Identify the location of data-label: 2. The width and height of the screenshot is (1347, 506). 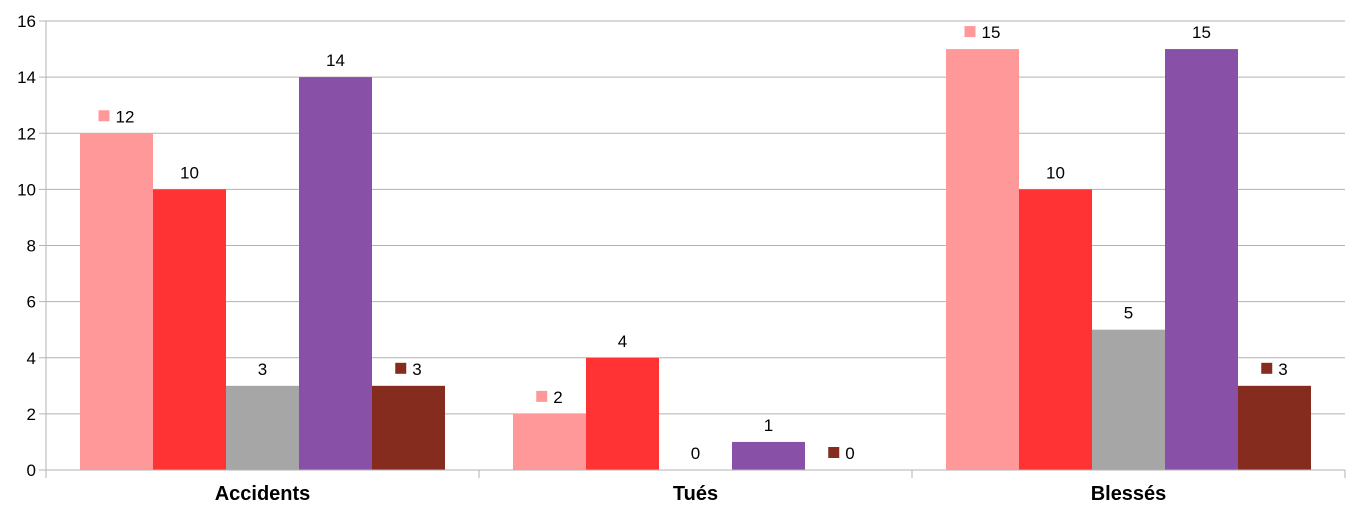
(557, 397).